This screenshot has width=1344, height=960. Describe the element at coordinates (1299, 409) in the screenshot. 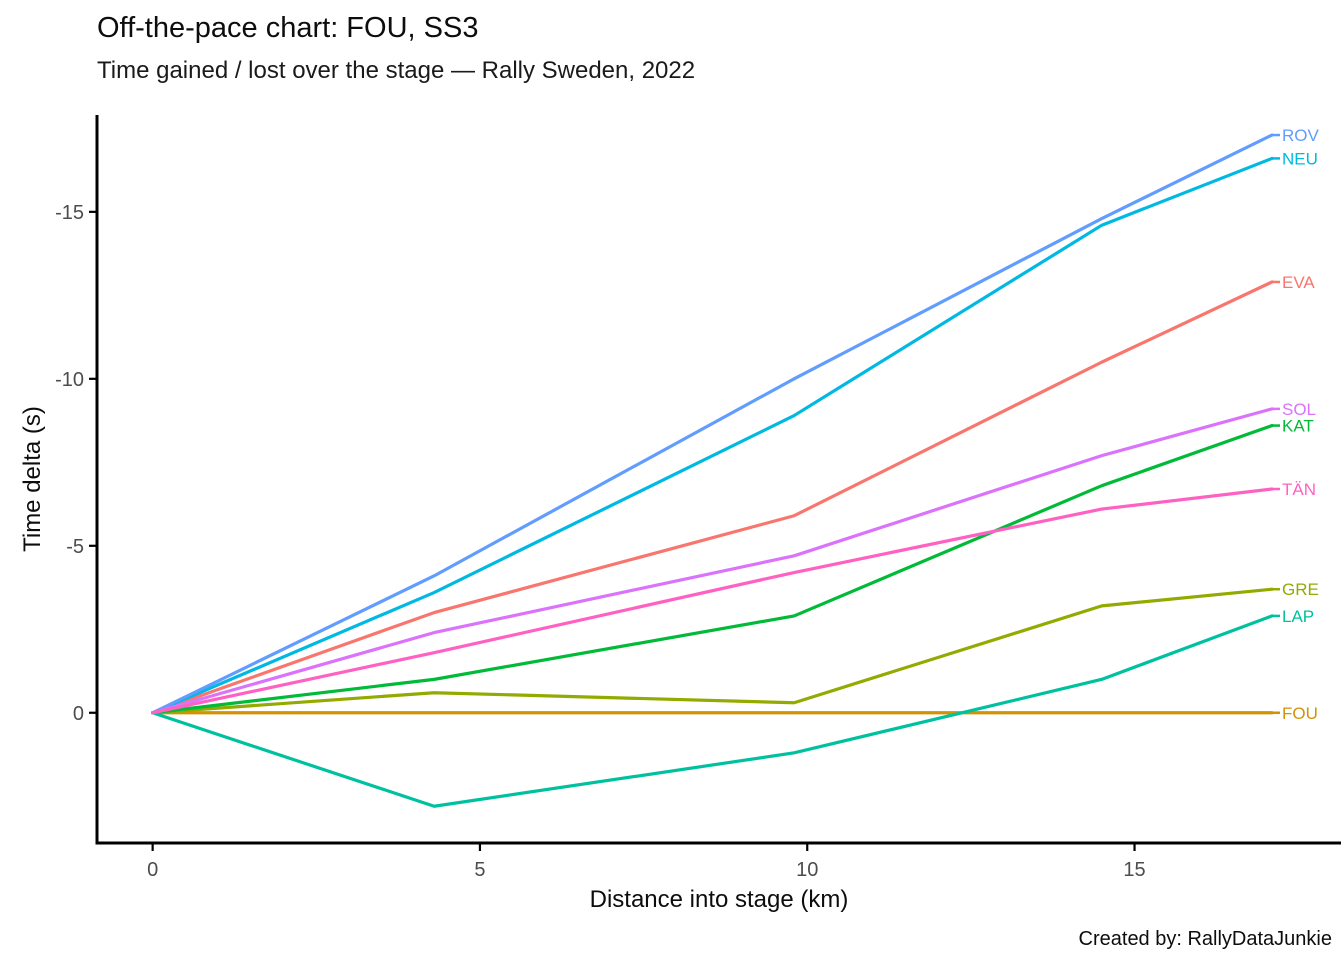

I see `series-label-SOL: SOL` at that location.